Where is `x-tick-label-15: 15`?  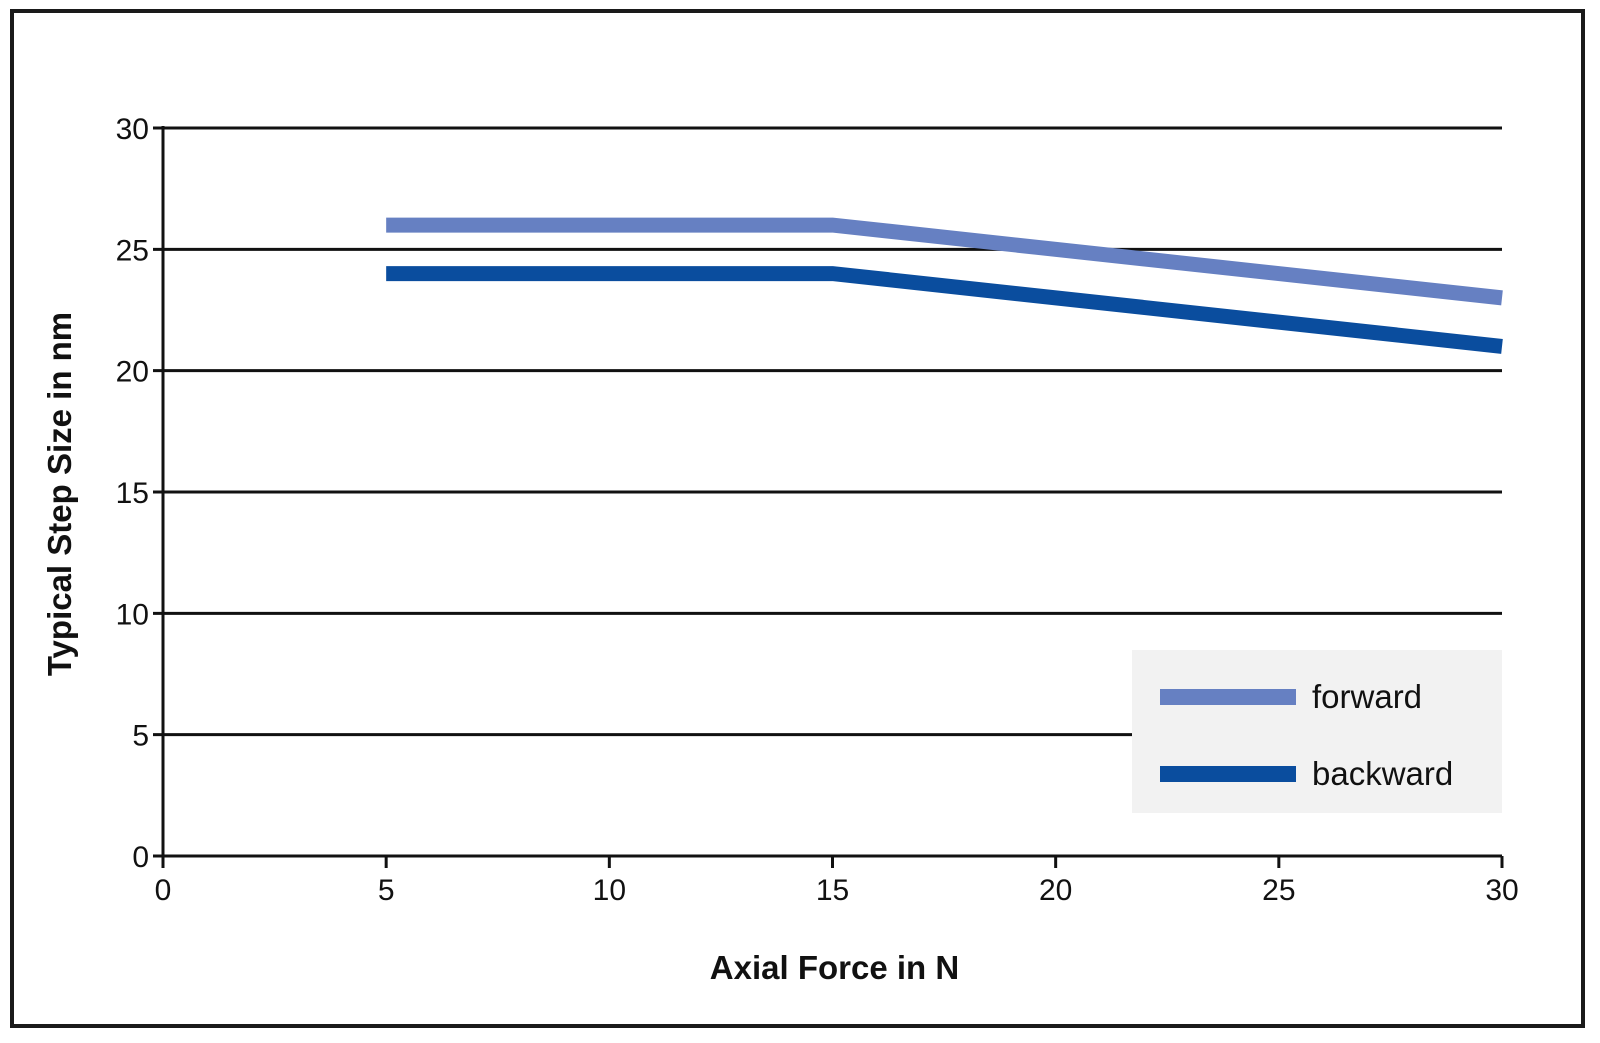
x-tick-label-15: 15 is located at coordinates (832, 890).